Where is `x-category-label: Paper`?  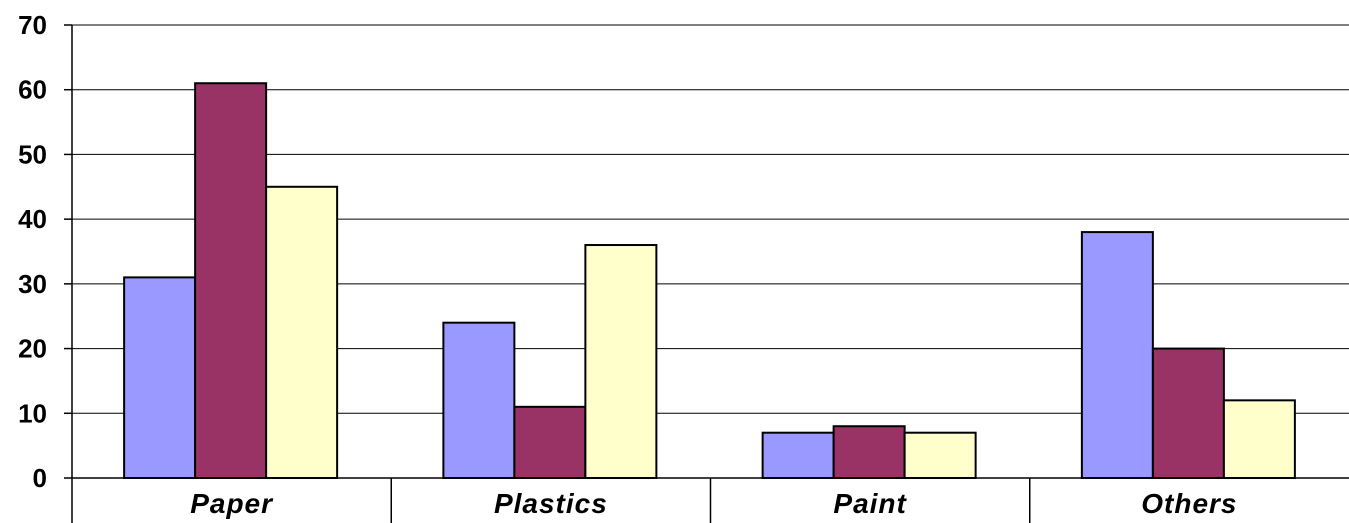 x-category-label: Paper is located at coordinates (232, 503).